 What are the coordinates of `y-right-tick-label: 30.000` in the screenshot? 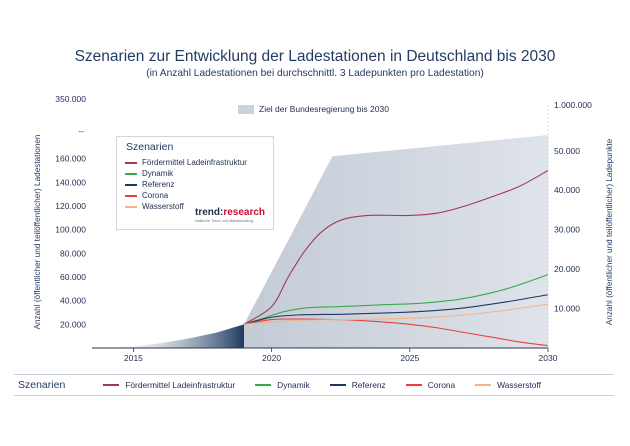 It's located at (567, 230).